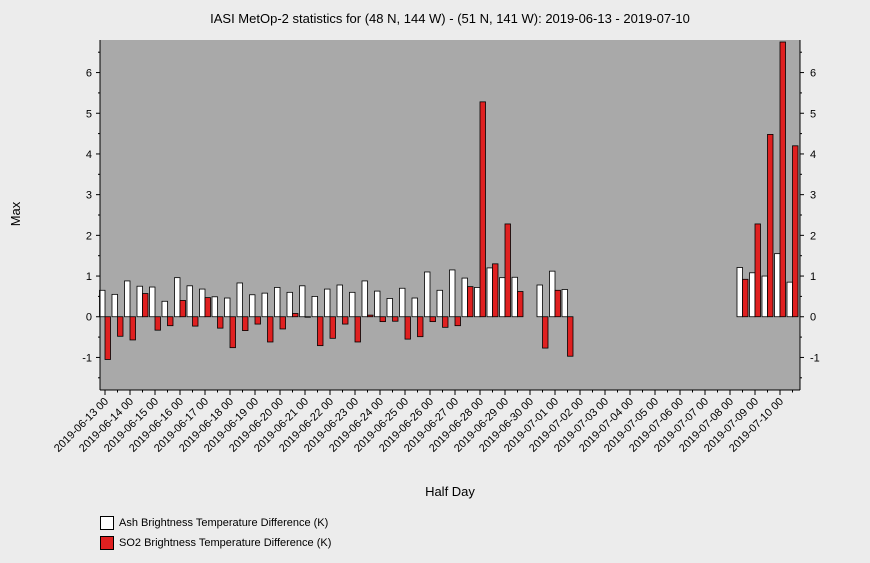 Image resolution: width=870 pixels, height=563 pixels. Describe the element at coordinates (450, 491) in the screenshot. I see `x-axis-label: Half Day` at that location.